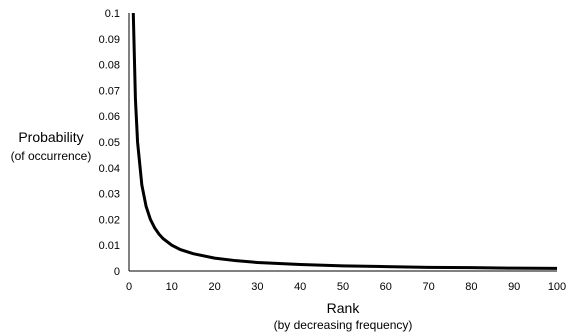 This screenshot has width=571, height=334. I want to click on y-axis-subtitle: (of occurrence), so click(51, 156).